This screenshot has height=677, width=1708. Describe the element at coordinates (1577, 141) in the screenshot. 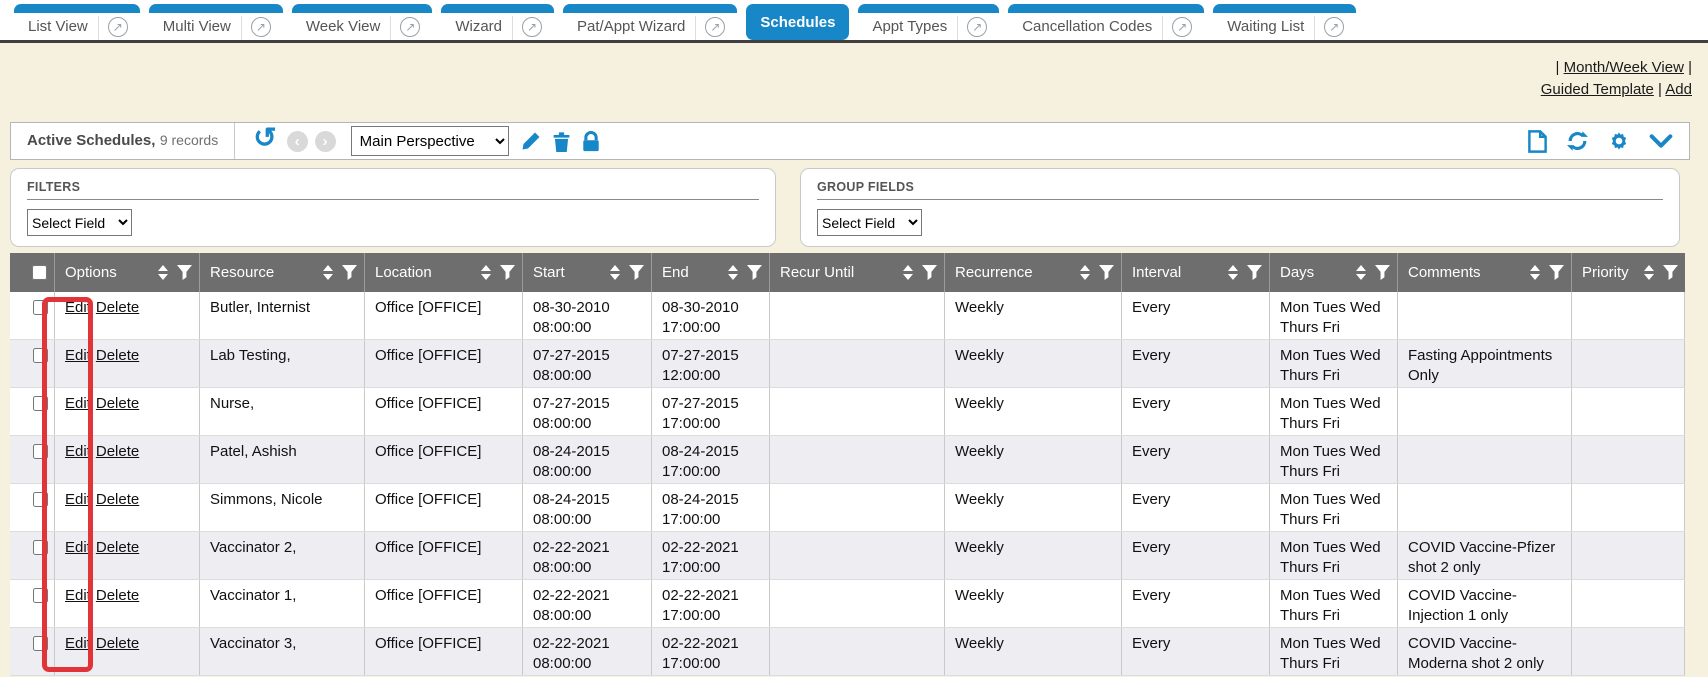

I see `refresh-icon` at that location.